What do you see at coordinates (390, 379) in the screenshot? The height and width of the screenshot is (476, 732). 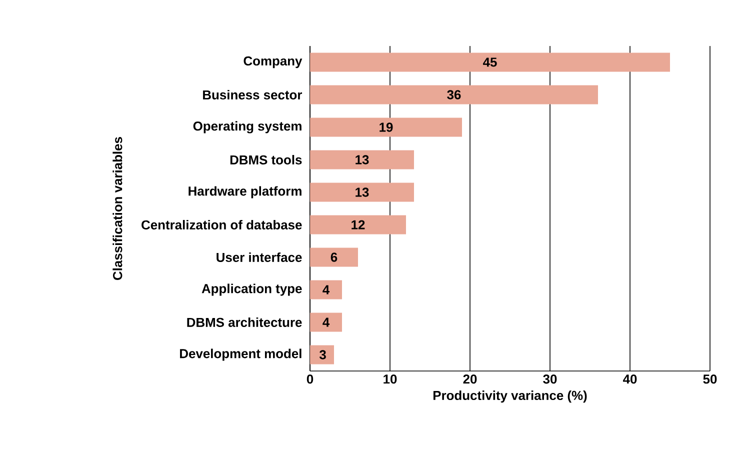 I see `x-tick-label: 10` at bounding box center [390, 379].